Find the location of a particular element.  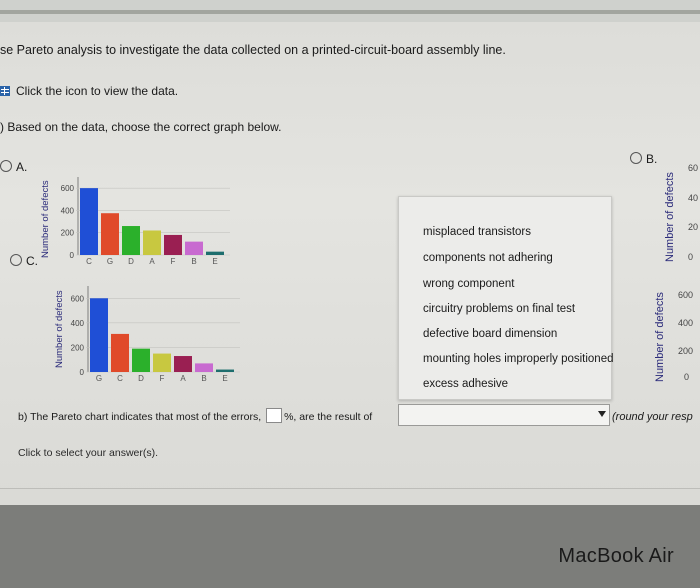

view-data-row: Click the icon to view the data. is located at coordinates (89, 91).